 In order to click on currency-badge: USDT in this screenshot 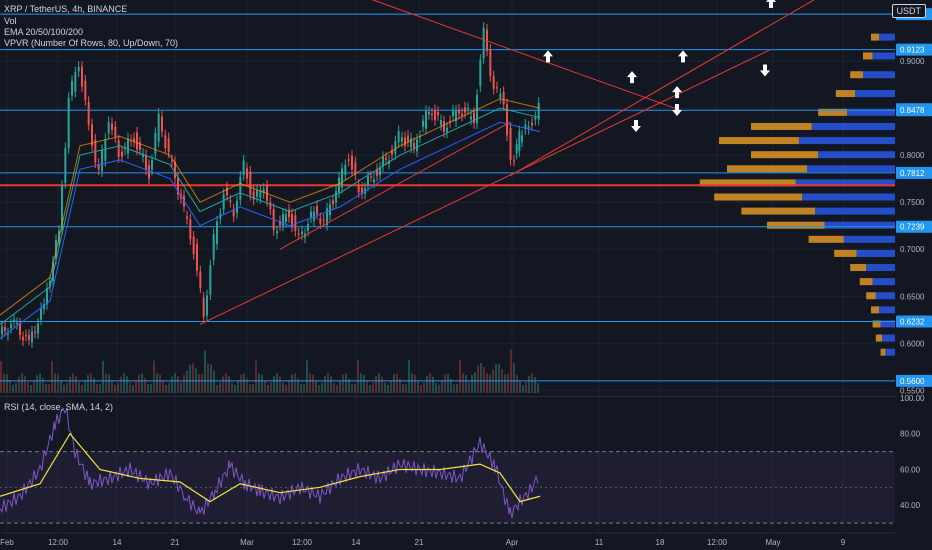, I will do `click(908, 11)`.